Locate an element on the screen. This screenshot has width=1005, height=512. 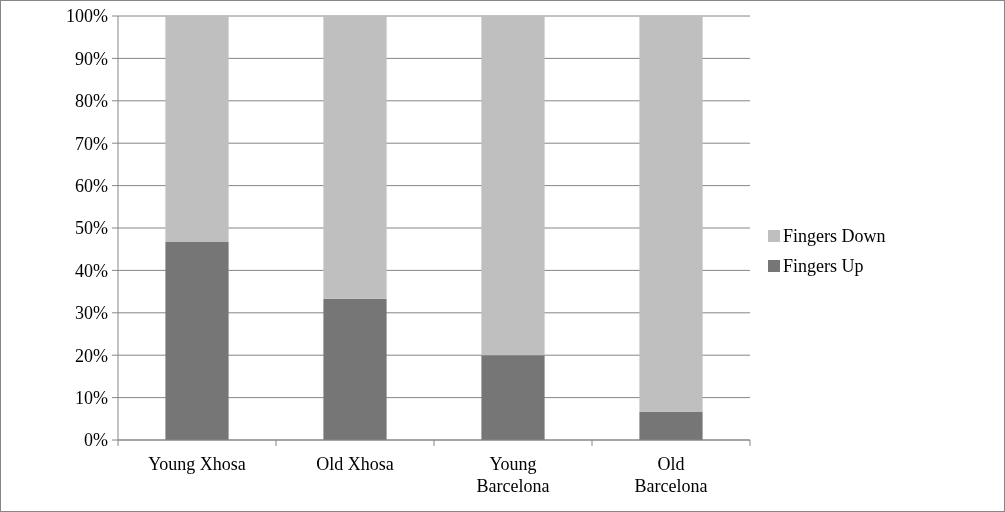
y-tick-label: 90% is located at coordinates (91, 58).